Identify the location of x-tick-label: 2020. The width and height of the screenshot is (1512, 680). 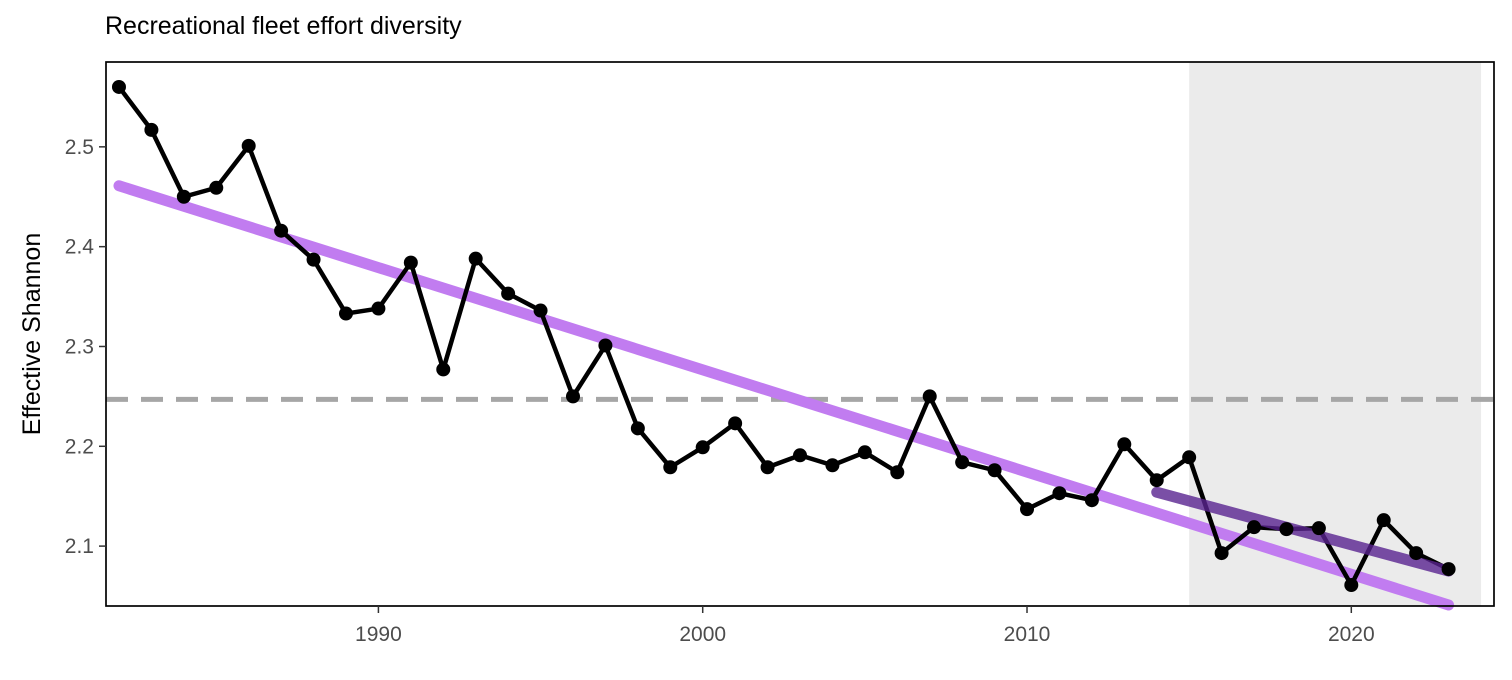
(1351, 634).